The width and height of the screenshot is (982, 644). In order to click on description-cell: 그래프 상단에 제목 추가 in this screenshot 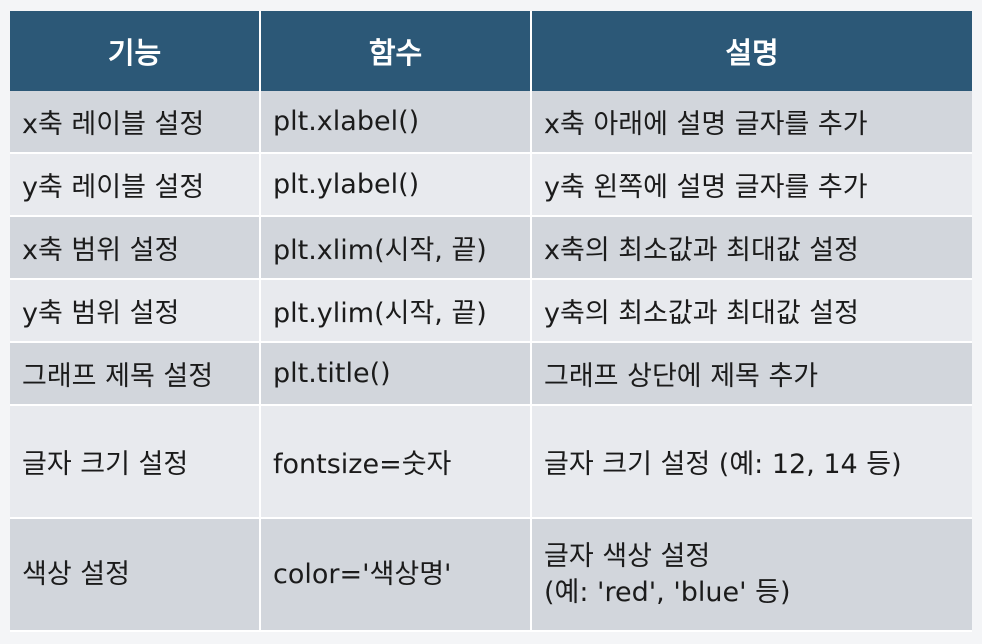, I will do `click(751, 374)`.